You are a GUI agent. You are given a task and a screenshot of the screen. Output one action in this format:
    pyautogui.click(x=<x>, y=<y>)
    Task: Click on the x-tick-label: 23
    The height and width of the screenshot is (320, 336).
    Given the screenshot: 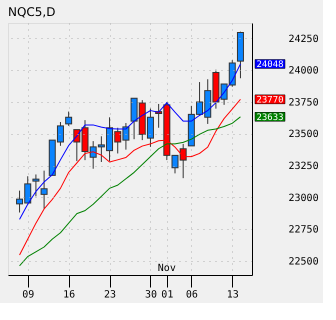 What is the action you would take?
    pyautogui.click(x=110, y=295)
    